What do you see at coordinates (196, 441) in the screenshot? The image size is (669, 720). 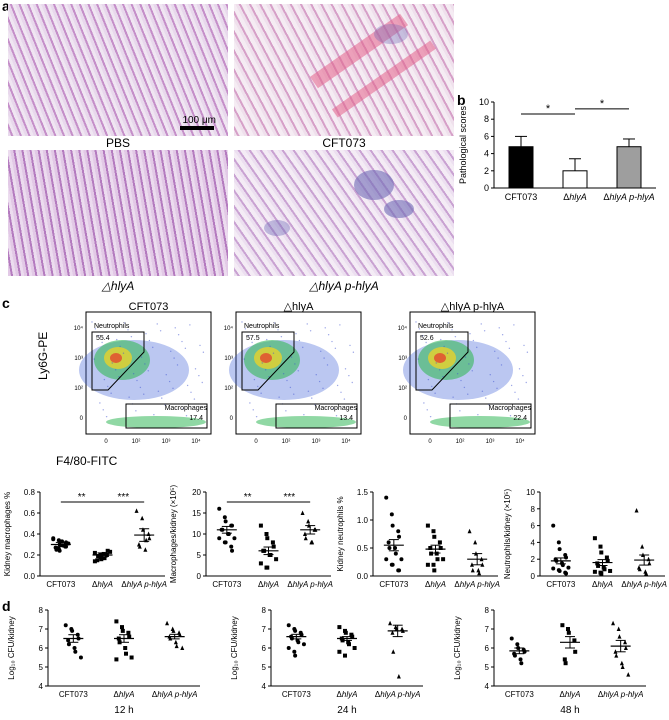 I see `flow-x-tick: 10⁴` at bounding box center [196, 441].